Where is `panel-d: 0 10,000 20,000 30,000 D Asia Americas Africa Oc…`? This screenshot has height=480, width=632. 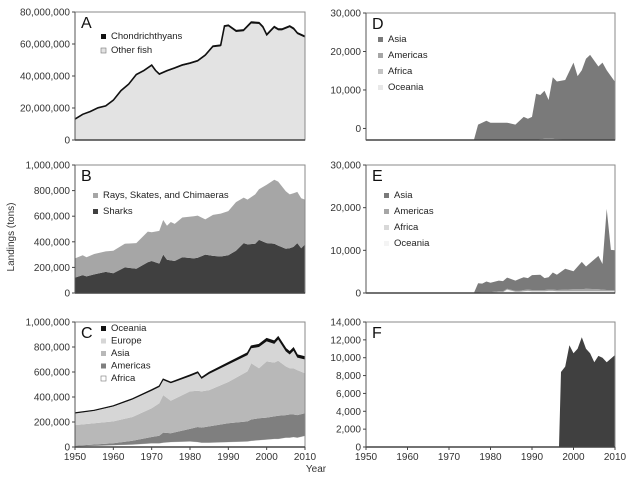 panel-d: 0 10,000 20,000 30,000 D Asia Americas Africa Oc… is located at coordinates (473, 75).